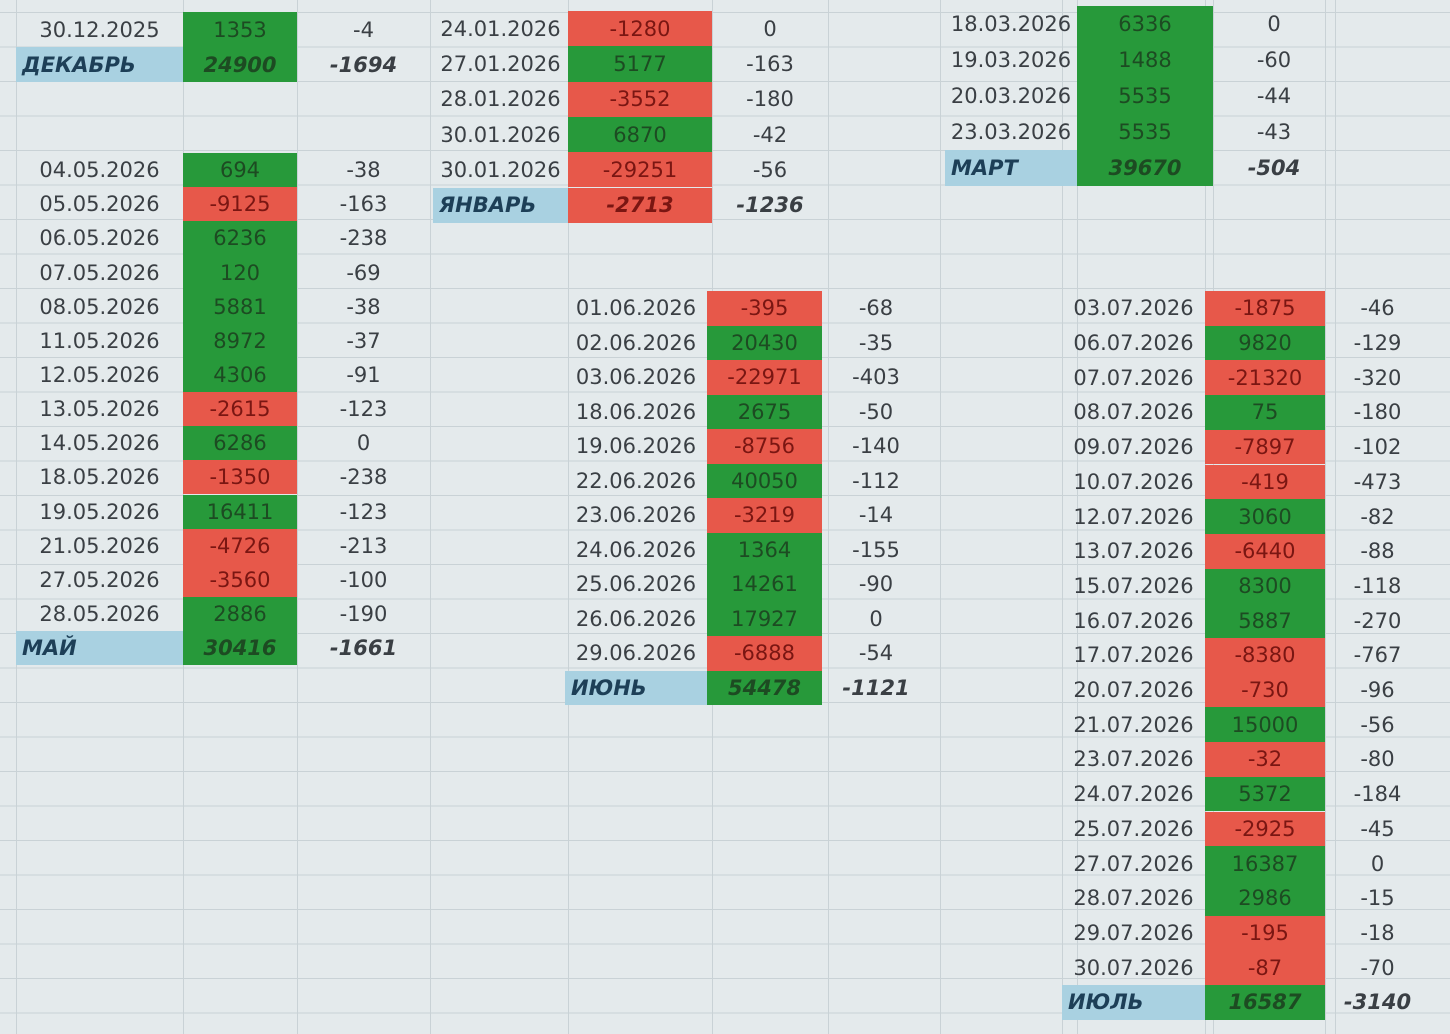 Image resolution: width=1450 pixels, height=1034 pixels. Describe the element at coordinates (1011, 60) in the screenshot. I see `date-cell: 19.03.2026` at that location.